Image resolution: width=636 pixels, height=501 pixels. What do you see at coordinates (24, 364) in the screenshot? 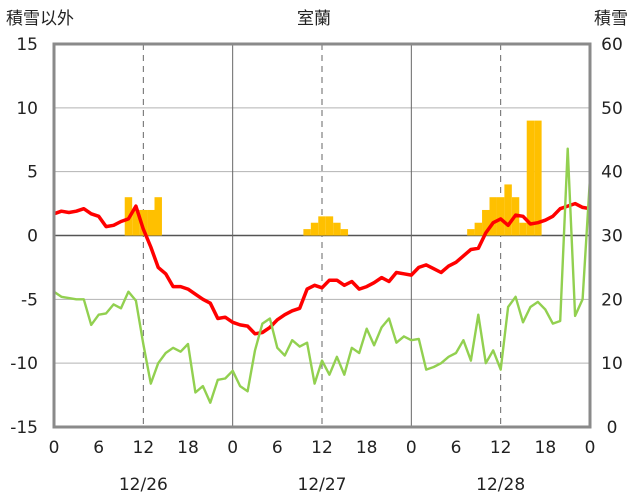
I see `left-tick-label: -10` at bounding box center [24, 364].